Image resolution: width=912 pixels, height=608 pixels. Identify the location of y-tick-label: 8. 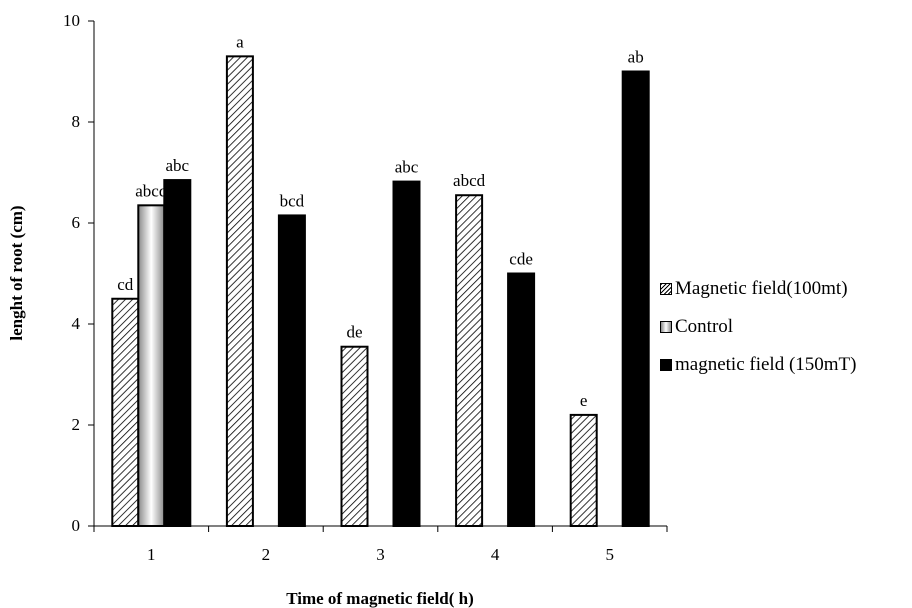
(76, 121).